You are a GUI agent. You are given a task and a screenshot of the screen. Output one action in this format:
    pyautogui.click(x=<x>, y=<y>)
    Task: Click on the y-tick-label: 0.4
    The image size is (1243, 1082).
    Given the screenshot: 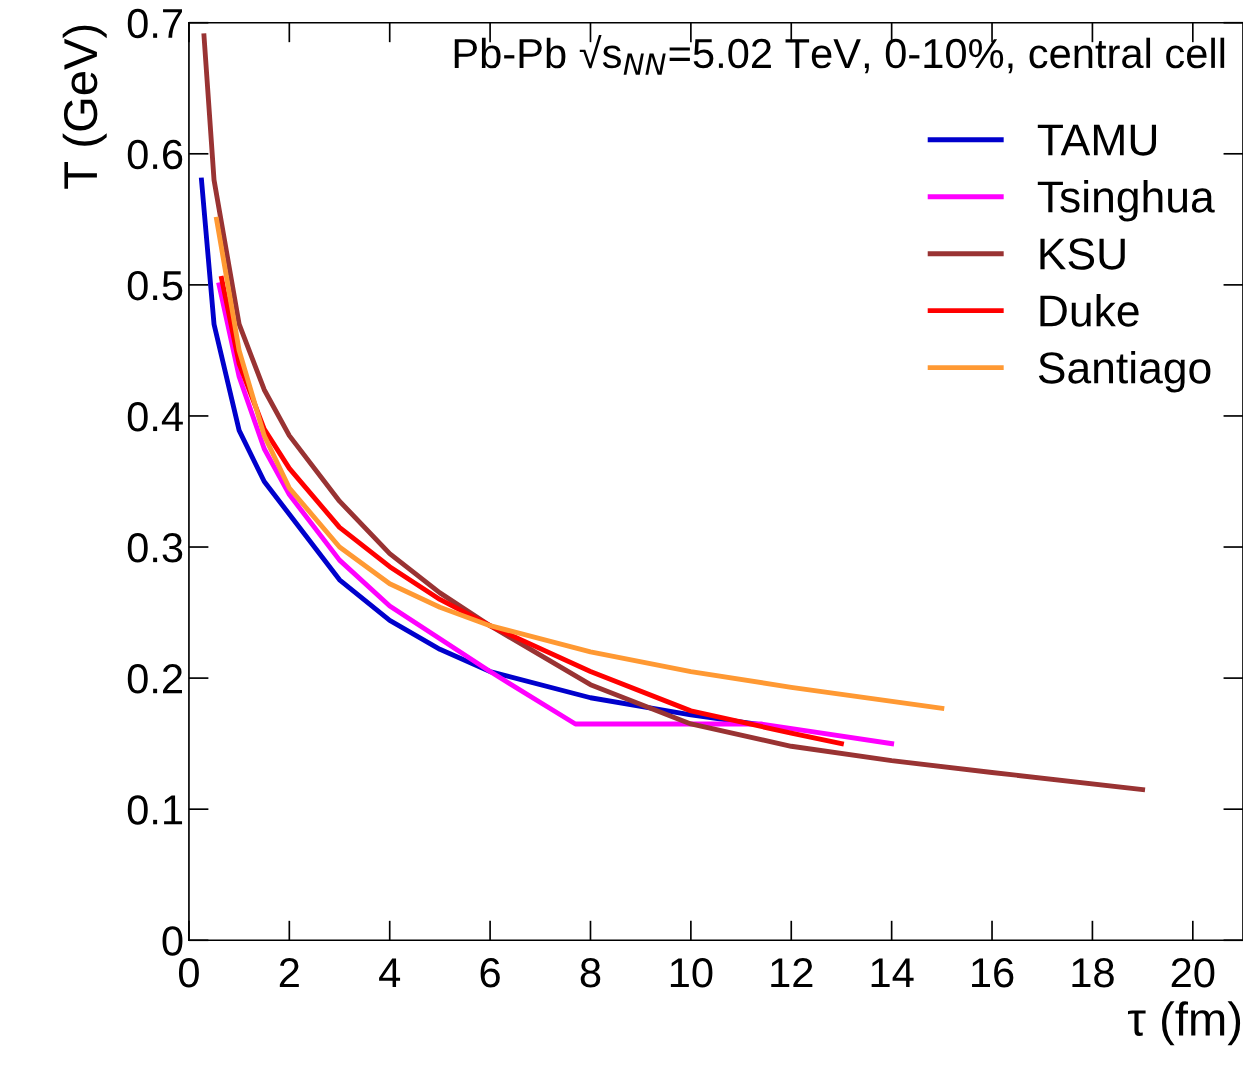 What is the action you would take?
    pyautogui.click(x=155, y=416)
    